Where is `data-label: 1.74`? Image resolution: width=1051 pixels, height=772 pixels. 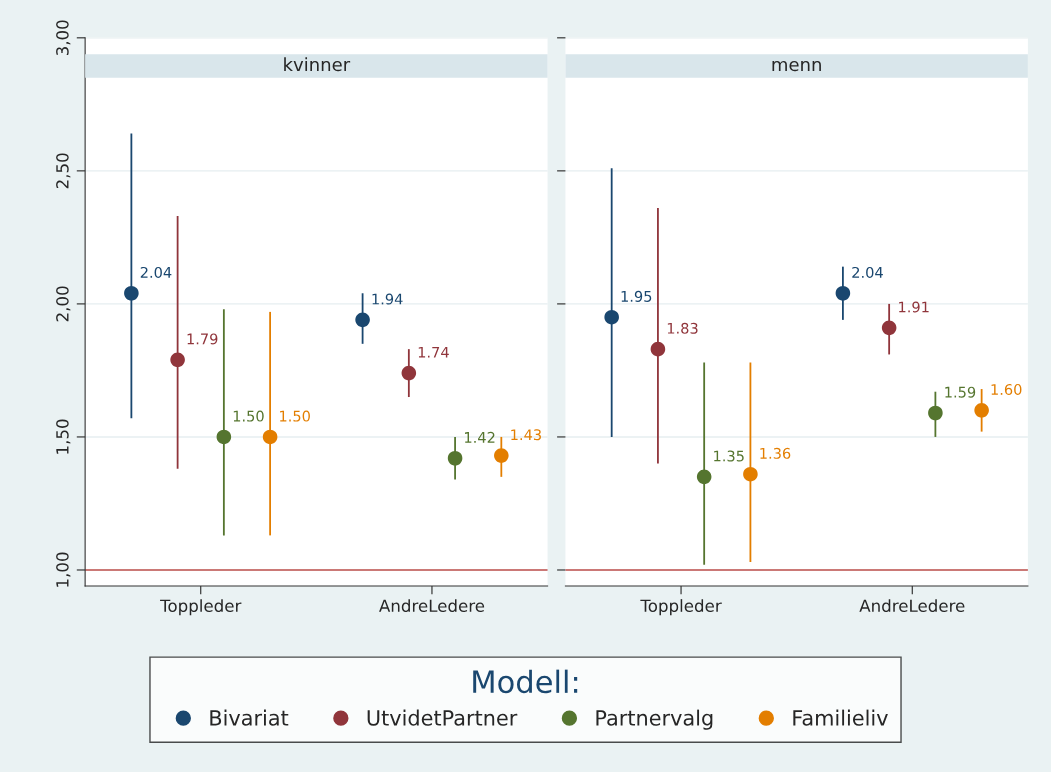
data-label: 1.74 is located at coordinates (433, 352).